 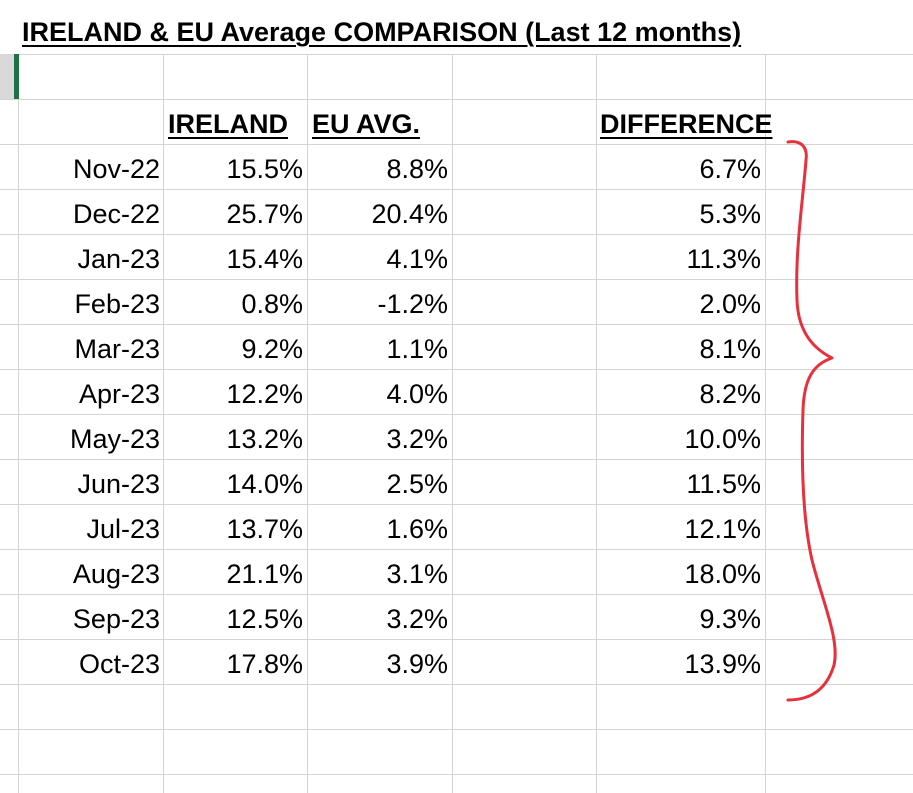 I want to click on eu-avg-cell: -1.2%, so click(x=412, y=304).